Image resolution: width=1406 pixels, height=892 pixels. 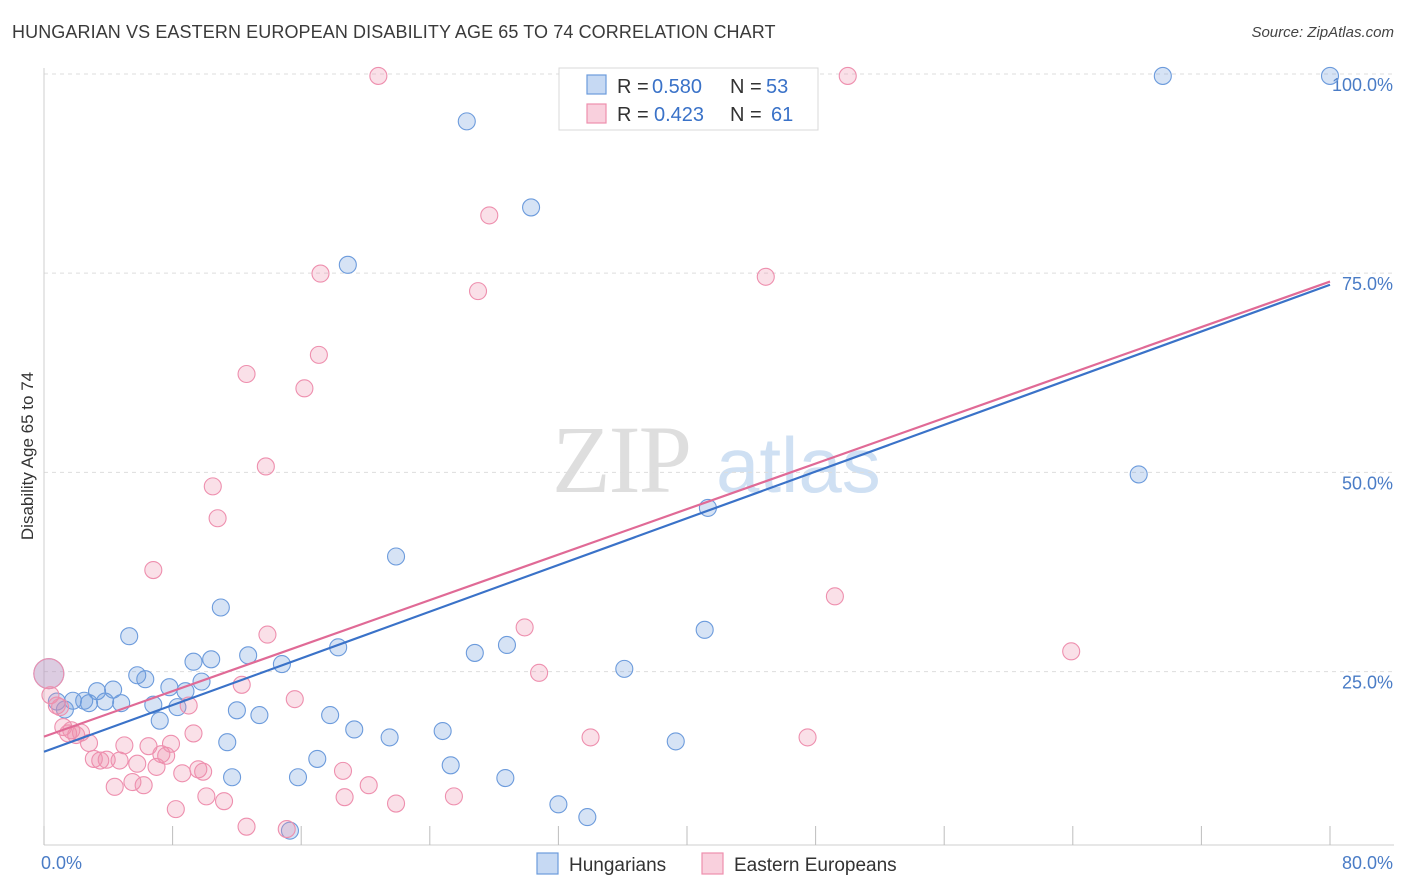 What do you see at coordinates (716, 459) in the screenshot?
I see `watermark: ZIP atlas` at bounding box center [716, 459].